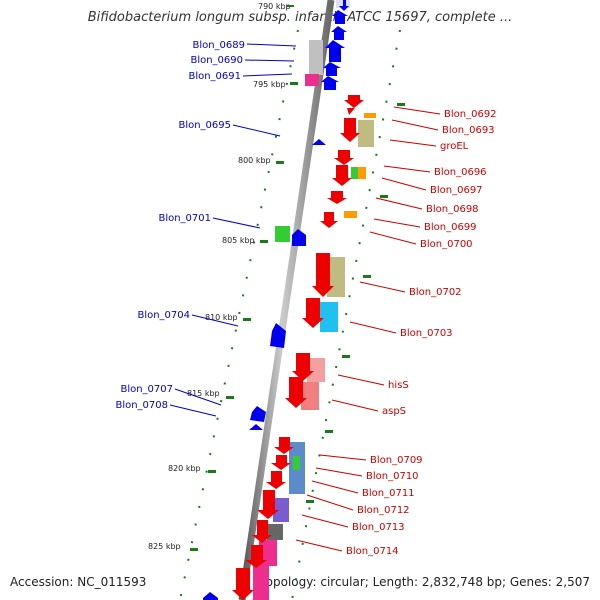  What do you see at coordinates (216, 60) in the screenshot?
I see `gene-label: Blon_0690` at bounding box center [216, 60].